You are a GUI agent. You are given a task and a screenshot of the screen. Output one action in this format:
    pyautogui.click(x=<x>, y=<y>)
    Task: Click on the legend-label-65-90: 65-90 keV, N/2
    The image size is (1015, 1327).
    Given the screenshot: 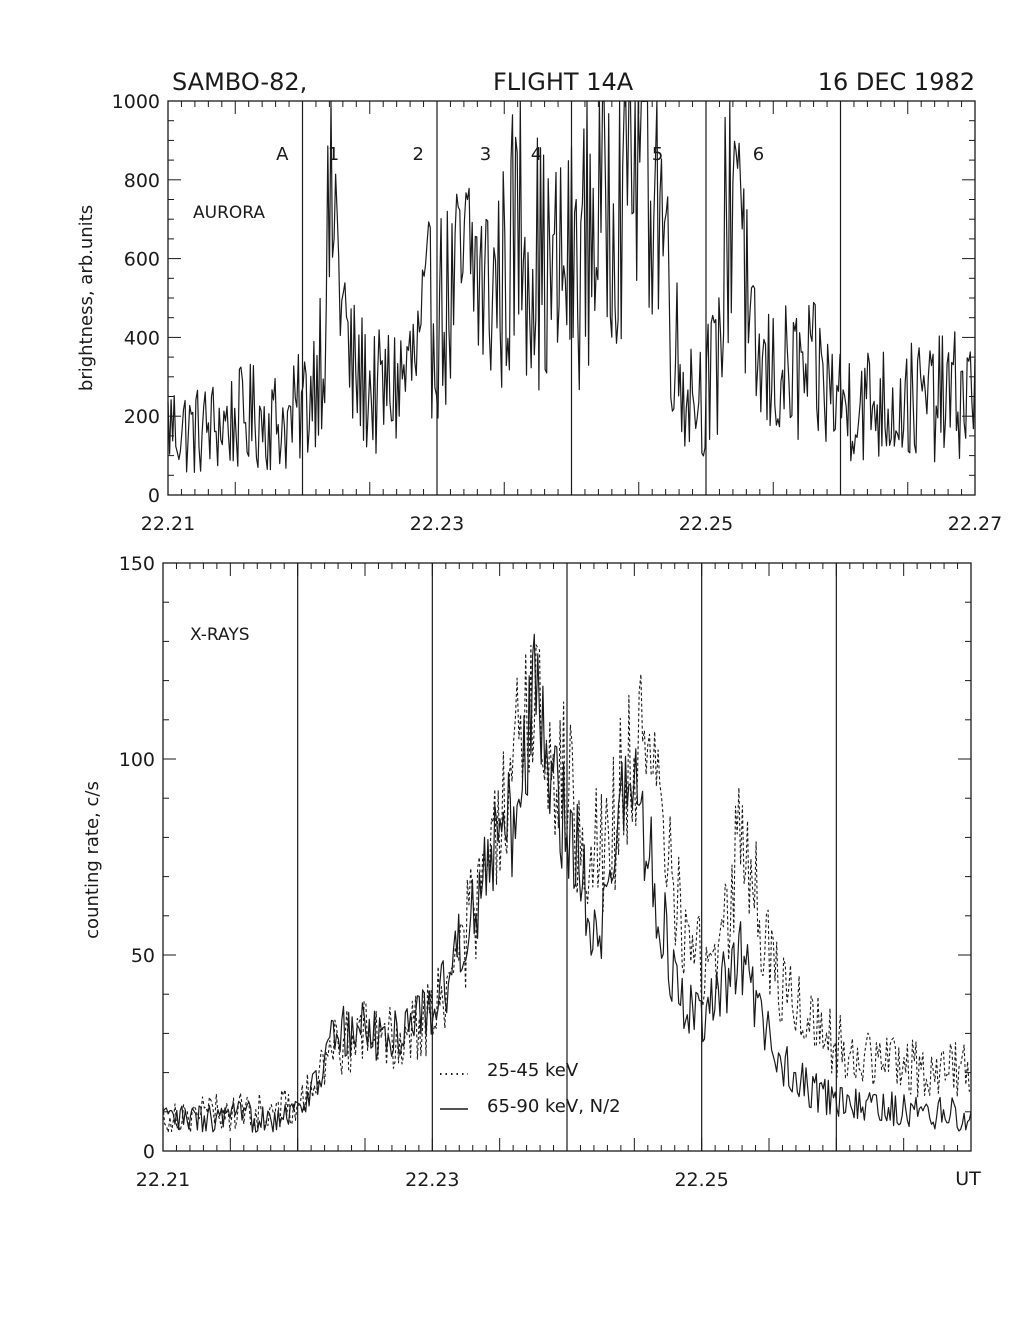 What is the action you would take?
    pyautogui.click(x=554, y=1106)
    